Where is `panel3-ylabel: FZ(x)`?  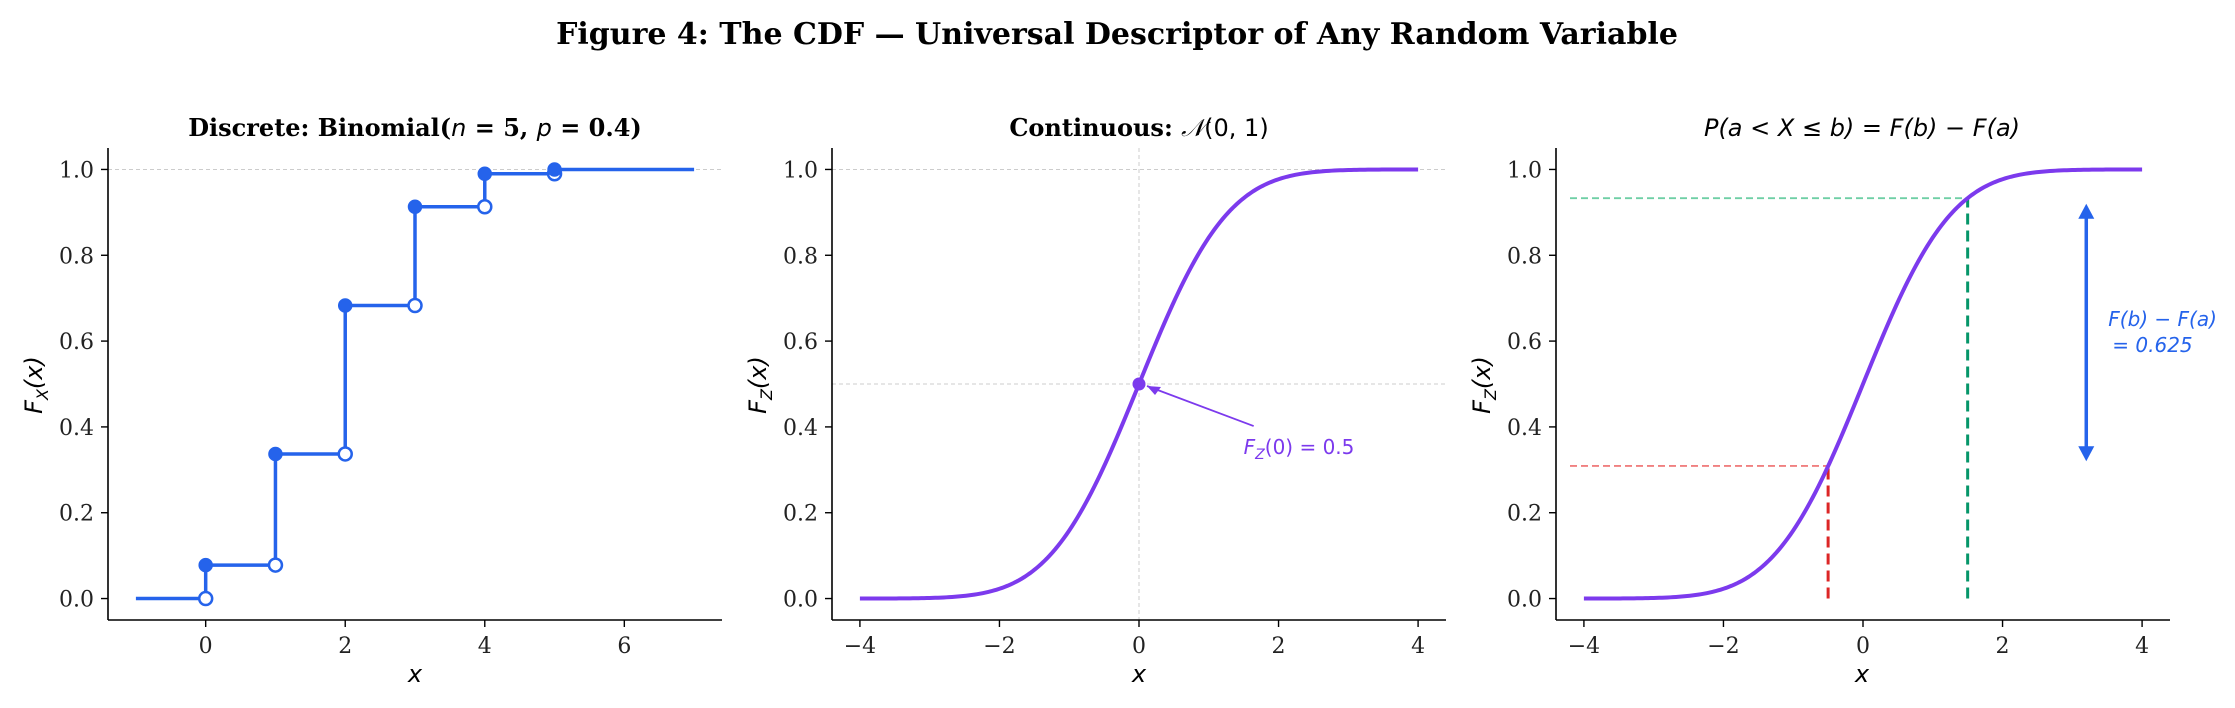 panel3-ylabel: FZ(x) is located at coordinates (1484, 385).